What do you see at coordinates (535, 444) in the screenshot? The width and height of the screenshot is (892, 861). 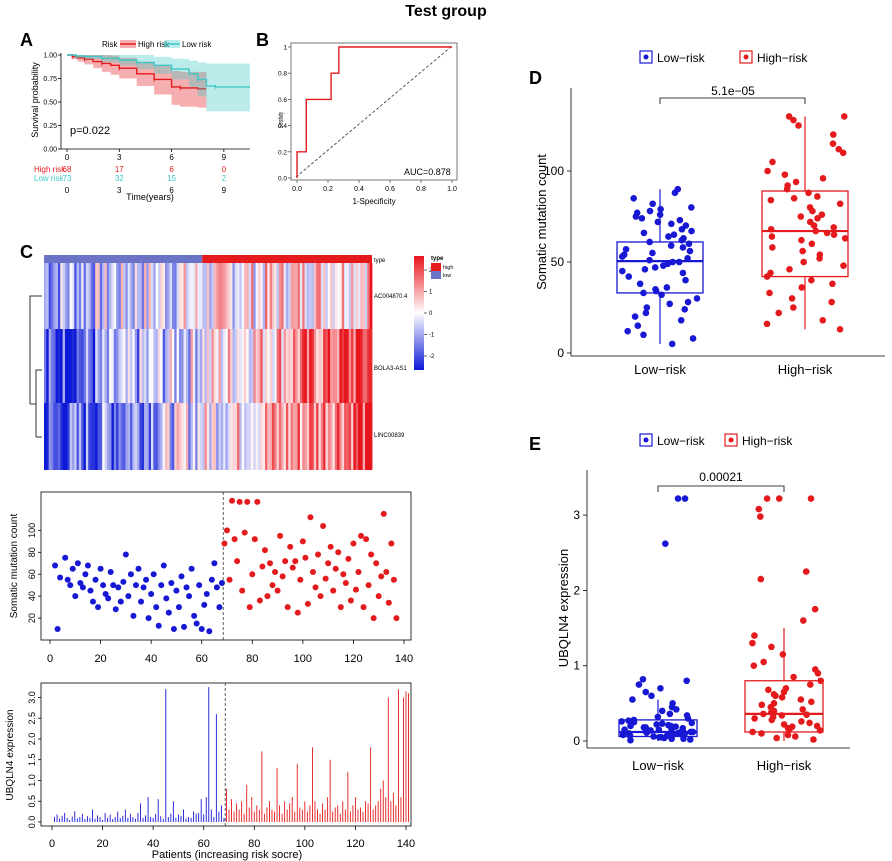 I see `panel-label-e: E` at bounding box center [535, 444].